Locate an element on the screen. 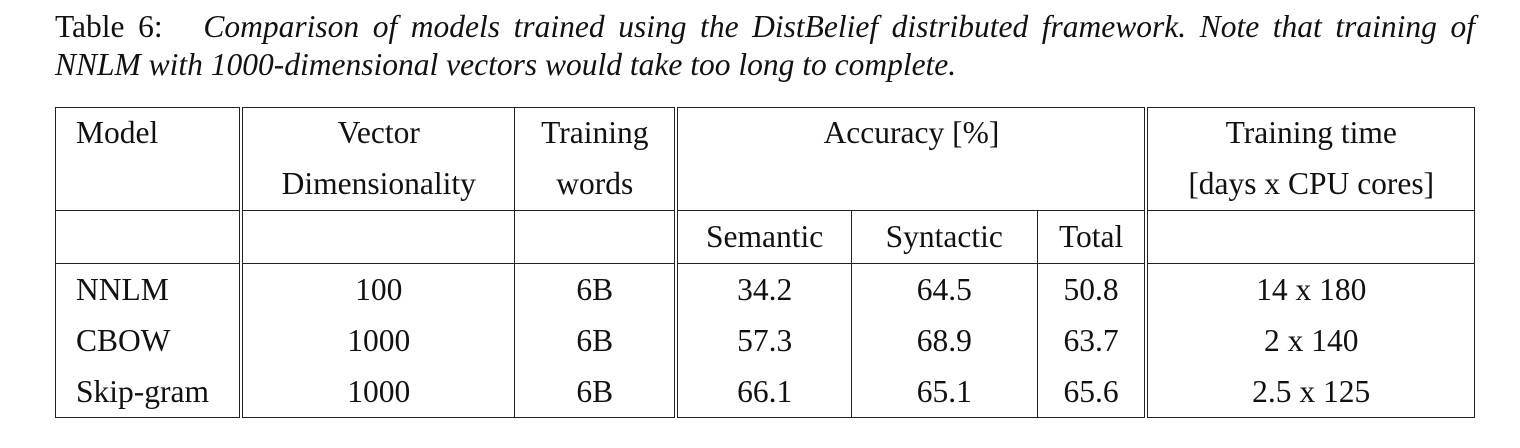 This screenshot has height=448, width=1520. cell-syntactic: 65.1 is located at coordinates (944, 392).